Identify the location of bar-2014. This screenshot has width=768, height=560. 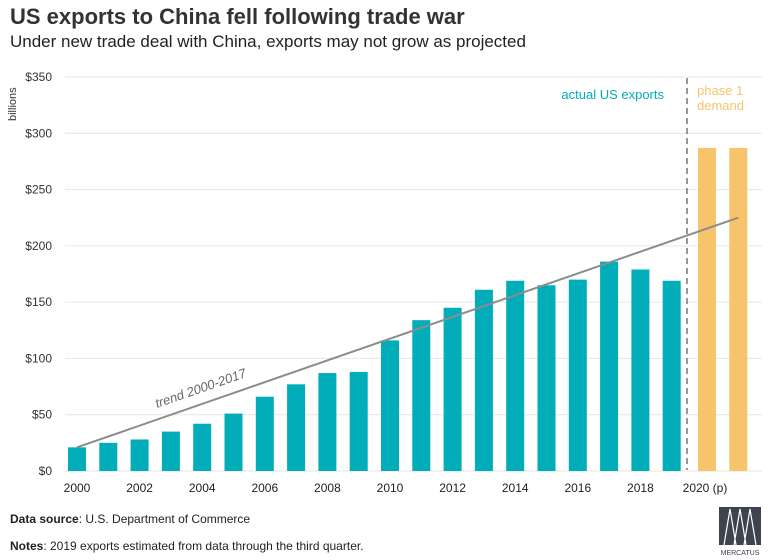
(515, 375).